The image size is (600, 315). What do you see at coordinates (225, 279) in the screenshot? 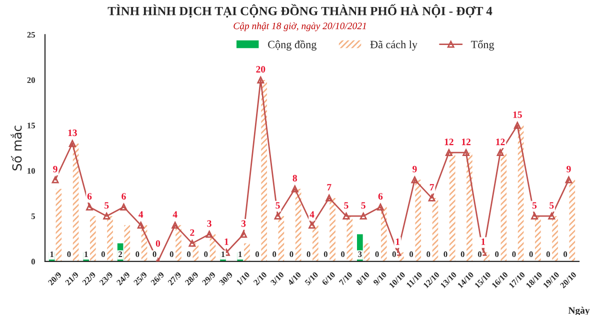
I see `x-tick-label: 30/9` at bounding box center [225, 279].